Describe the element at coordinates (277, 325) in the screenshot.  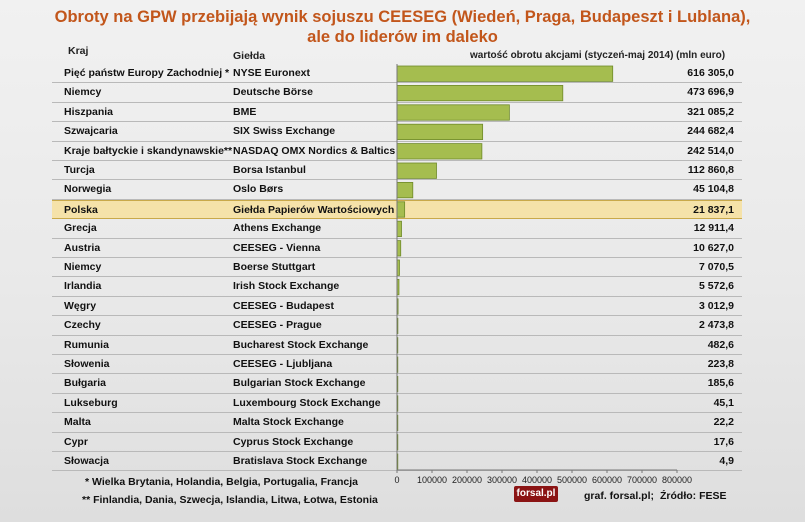
I see `exchange-cell: CEESEG - Prague` at that location.